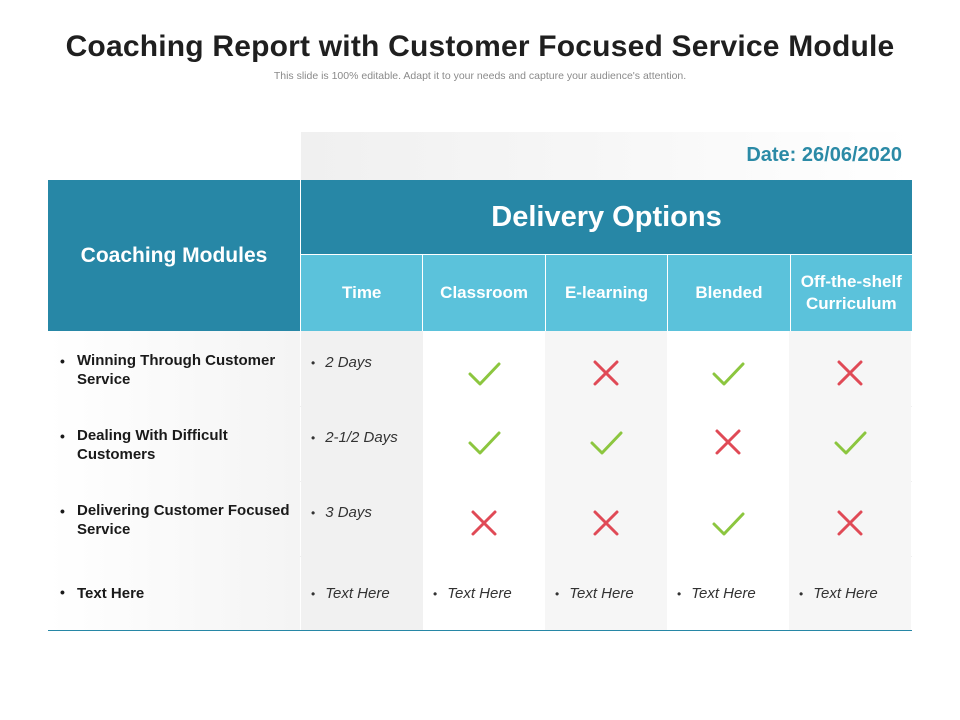 This screenshot has height=720, width=960. Describe the element at coordinates (111, 593) in the screenshot. I see `module-name: Text Here` at that location.